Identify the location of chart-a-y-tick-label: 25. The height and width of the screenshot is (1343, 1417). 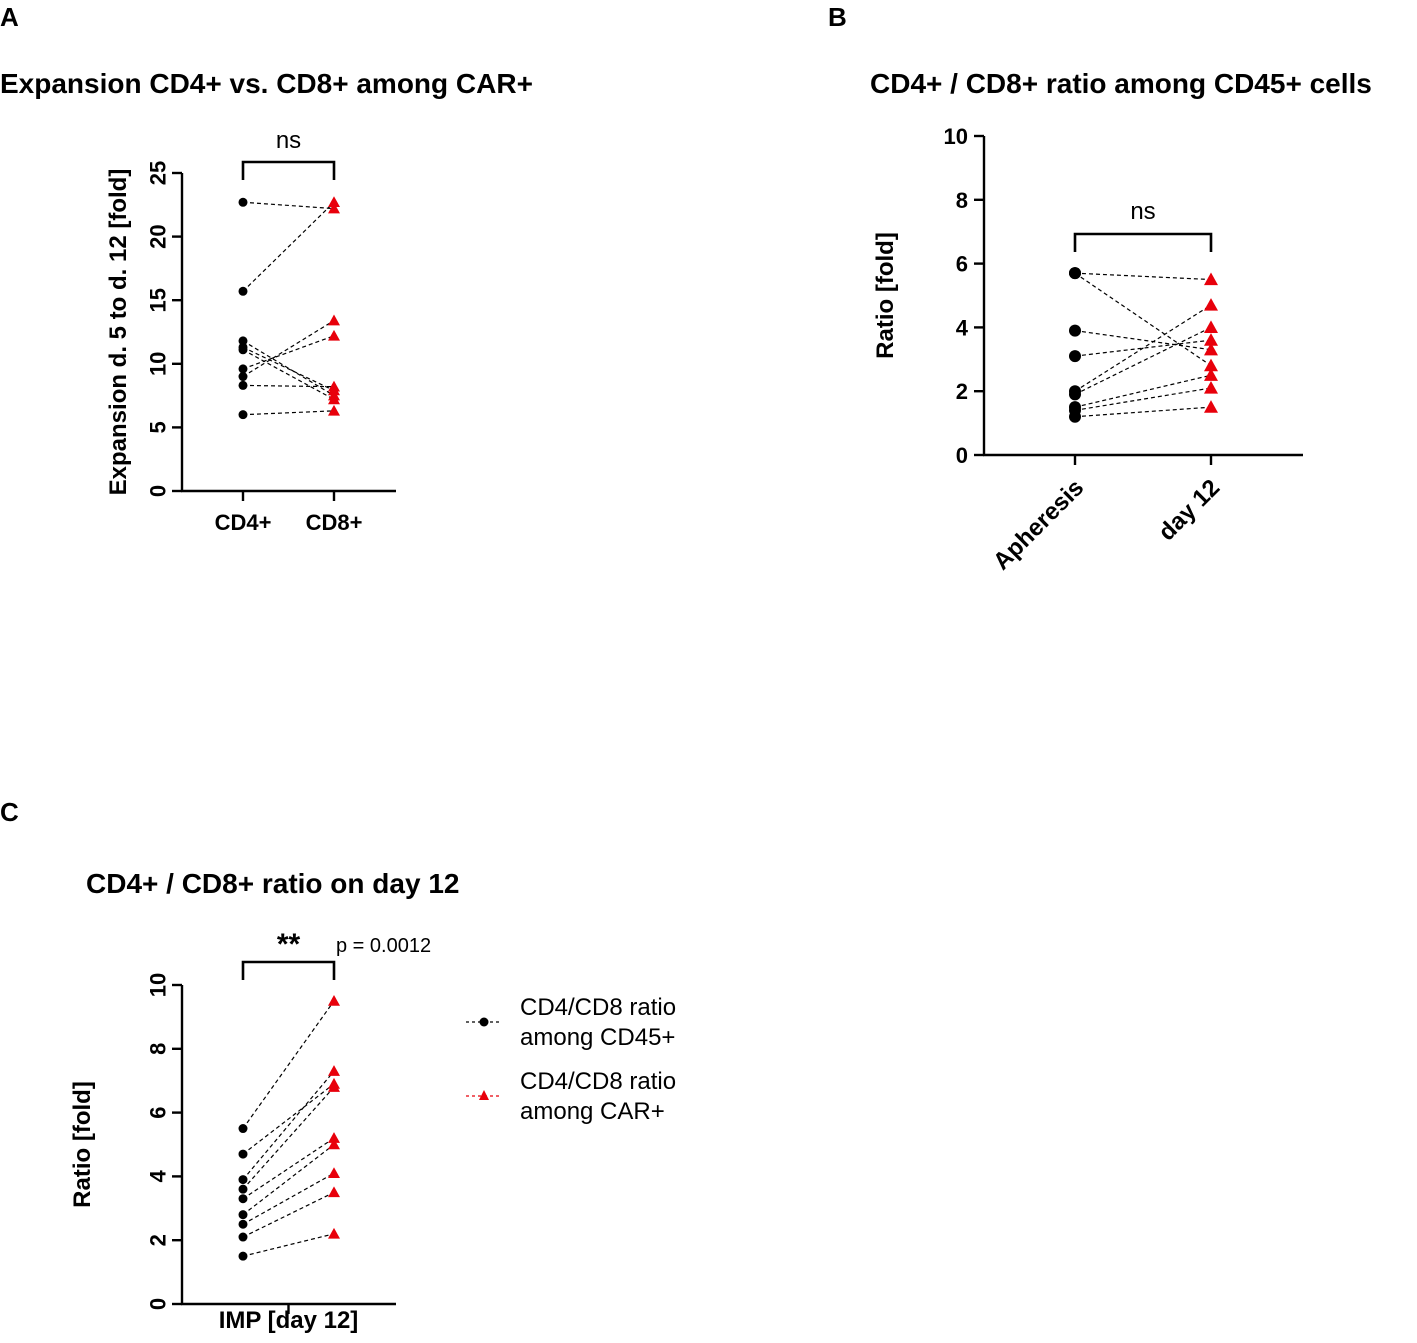
(158, 173).